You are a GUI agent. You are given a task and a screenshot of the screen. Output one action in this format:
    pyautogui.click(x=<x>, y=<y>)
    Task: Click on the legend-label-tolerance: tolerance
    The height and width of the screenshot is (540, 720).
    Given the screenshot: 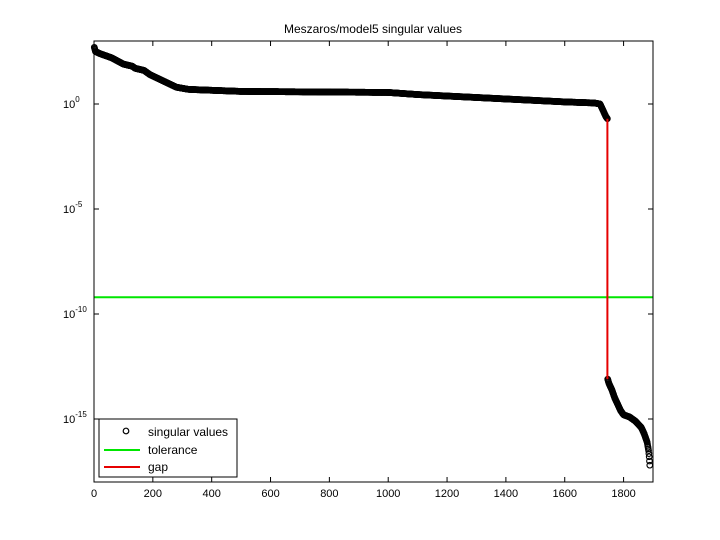 What is the action you would take?
    pyautogui.click(x=173, y=450)
    